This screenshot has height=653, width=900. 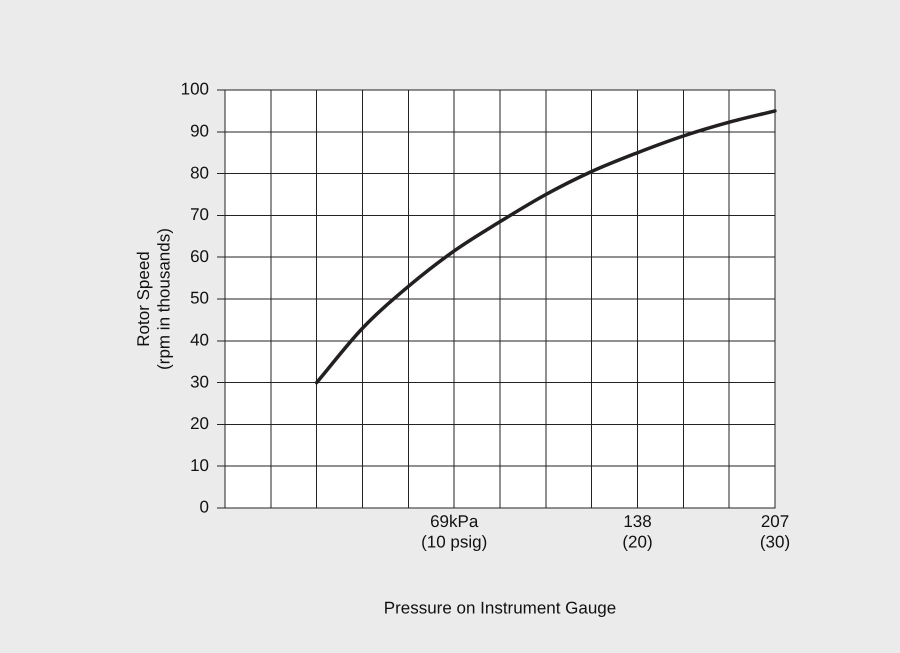 I want to click on y-tick-label: 30, so click(x=199, y=382).